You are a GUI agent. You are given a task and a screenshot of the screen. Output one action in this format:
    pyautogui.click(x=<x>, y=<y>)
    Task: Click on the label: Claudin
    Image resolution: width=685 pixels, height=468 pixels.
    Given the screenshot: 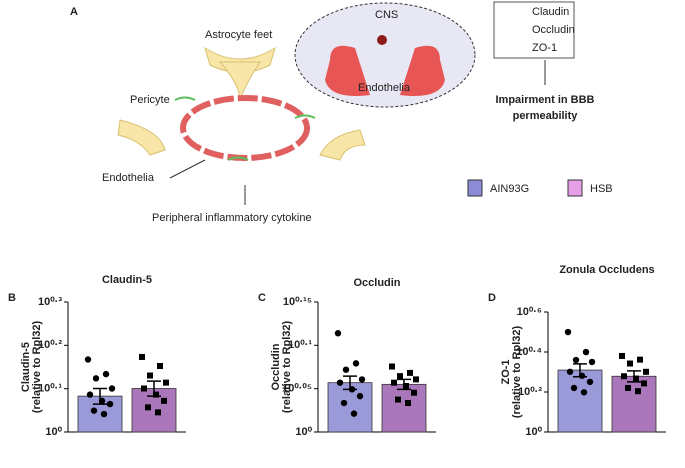 What is the action you would take?
    pyautogui.click(x=550, y=12)
    